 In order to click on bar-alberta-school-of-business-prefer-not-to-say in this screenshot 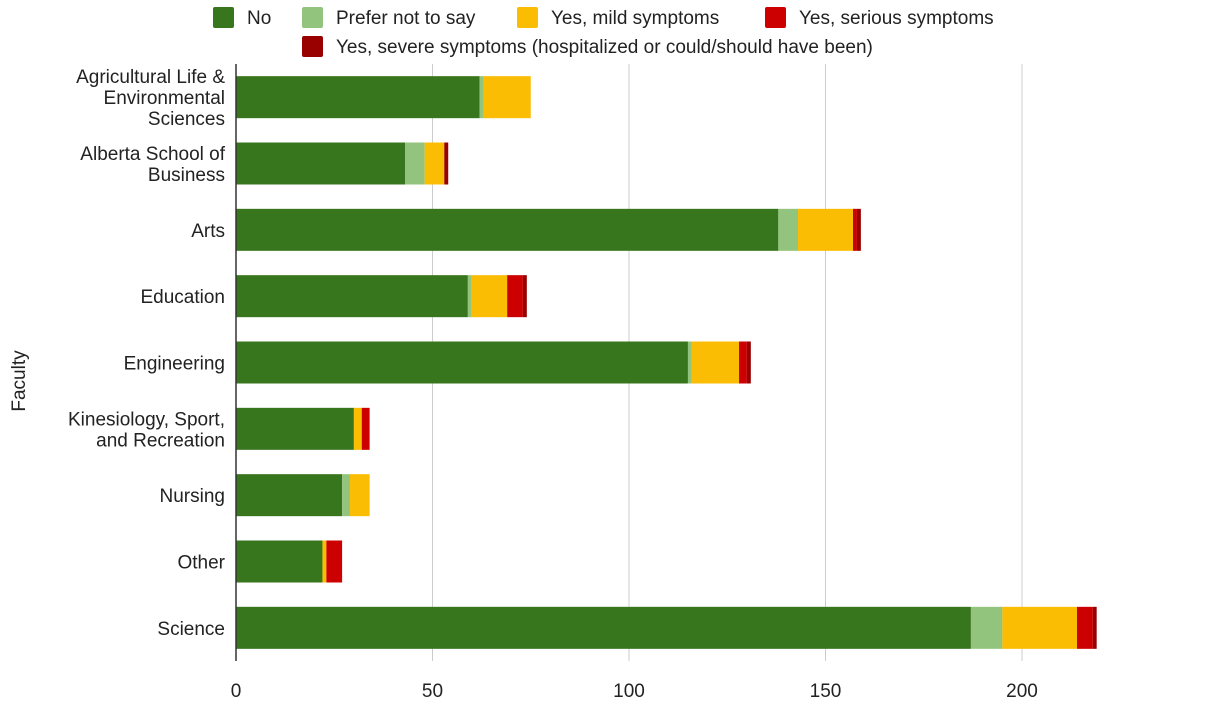, I will do `click(414, 163)`.